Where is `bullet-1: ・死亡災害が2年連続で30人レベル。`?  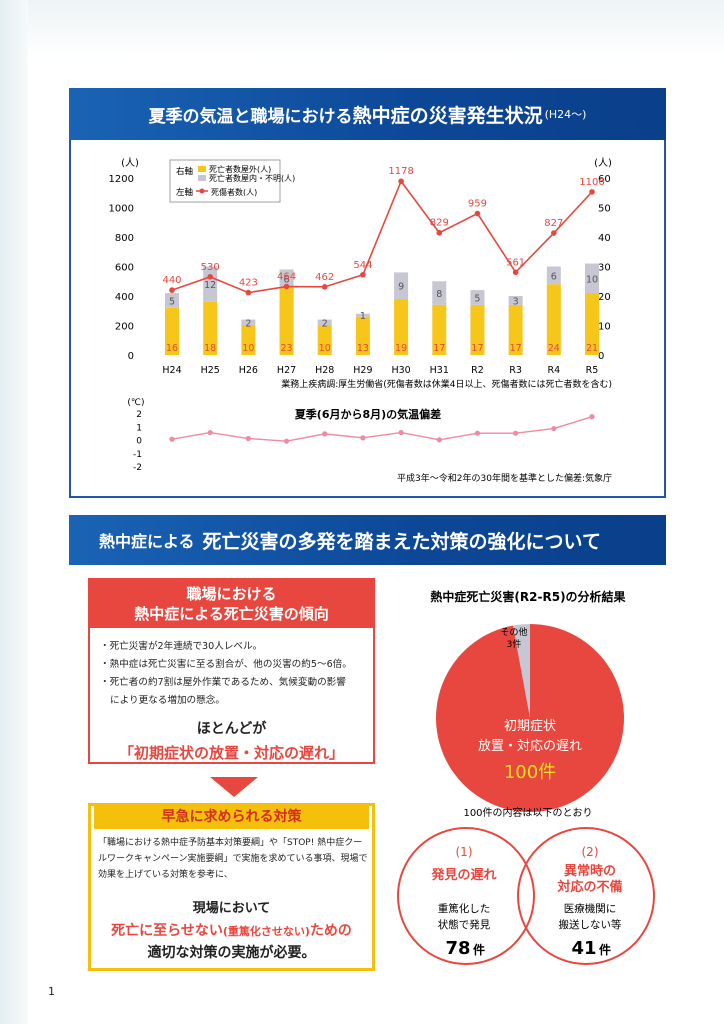
bullet-1: ・死亡災害が2年連続で30人レベル。 is located at coordinates (181, 646).